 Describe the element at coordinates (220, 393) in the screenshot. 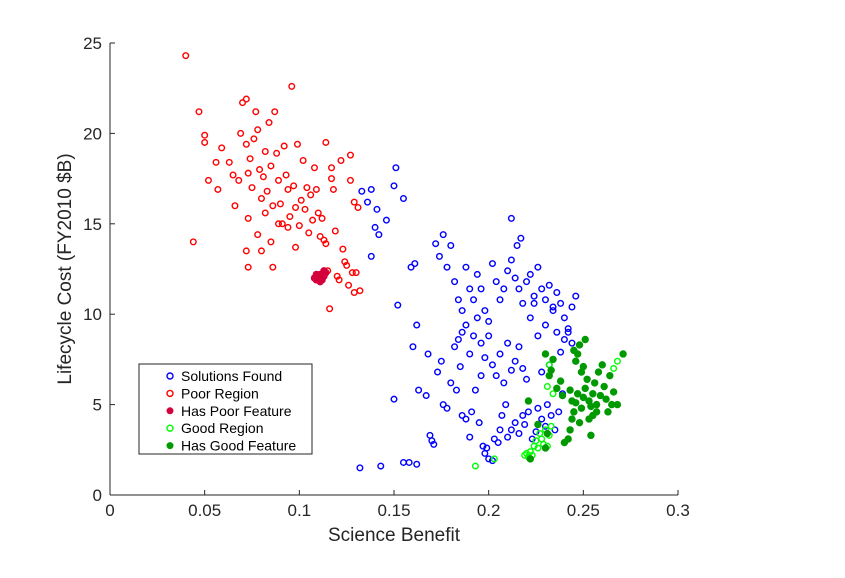

I see `legend-entry: Poor Region` at that location.